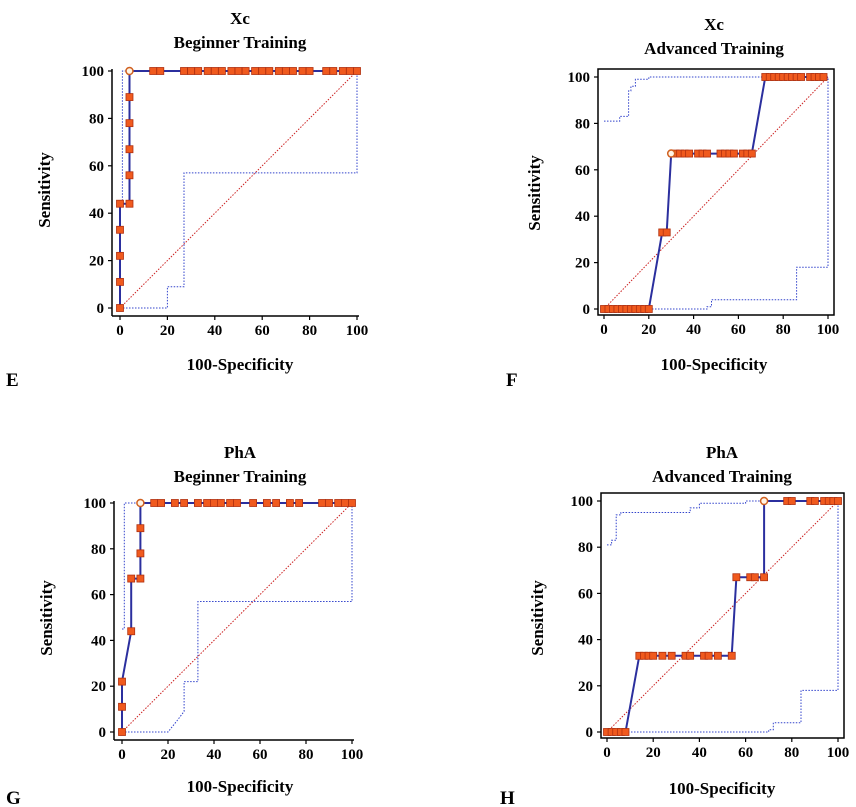  I want to click on panel-f-x-tick-label-80: 80, so click(783, 330).